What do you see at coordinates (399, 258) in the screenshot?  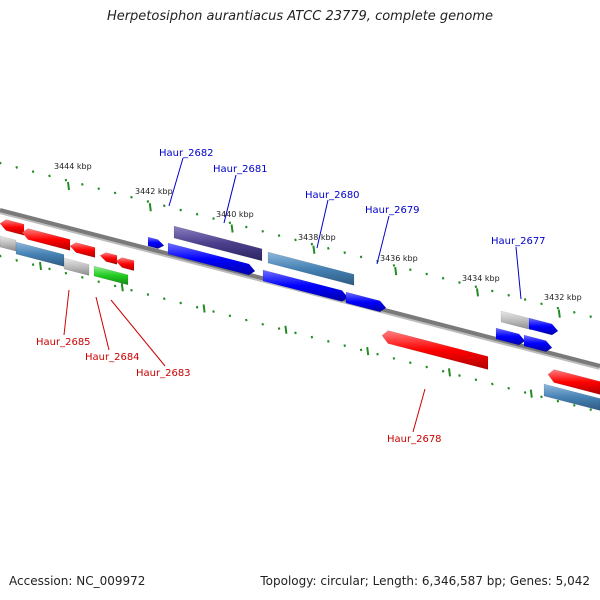 I see `kbp-label-3436: 3436 kbp` at bounding box center [399, 258].